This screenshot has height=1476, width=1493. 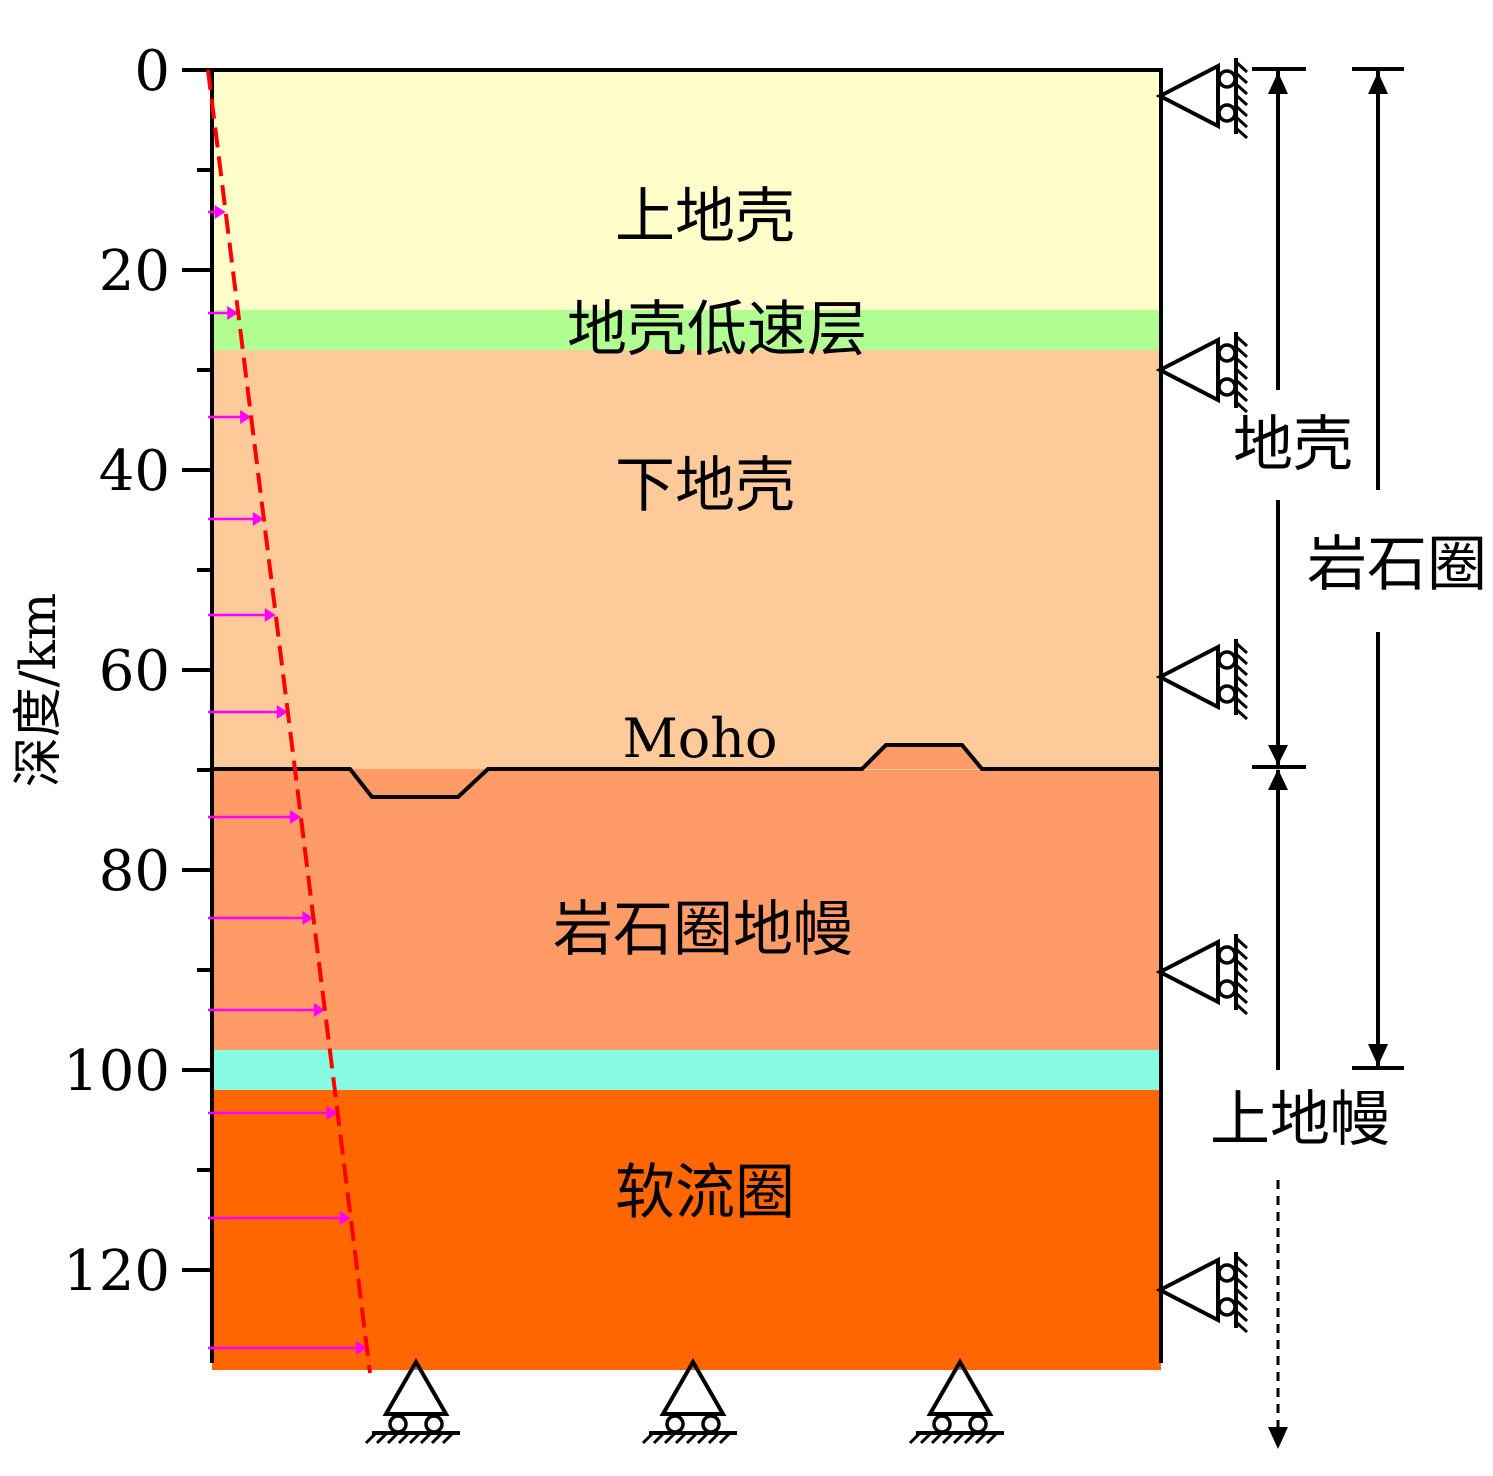 I want to click on layer-label-lithospheric-mantle: 岩石圈地幔, so click(x=703, y=930).